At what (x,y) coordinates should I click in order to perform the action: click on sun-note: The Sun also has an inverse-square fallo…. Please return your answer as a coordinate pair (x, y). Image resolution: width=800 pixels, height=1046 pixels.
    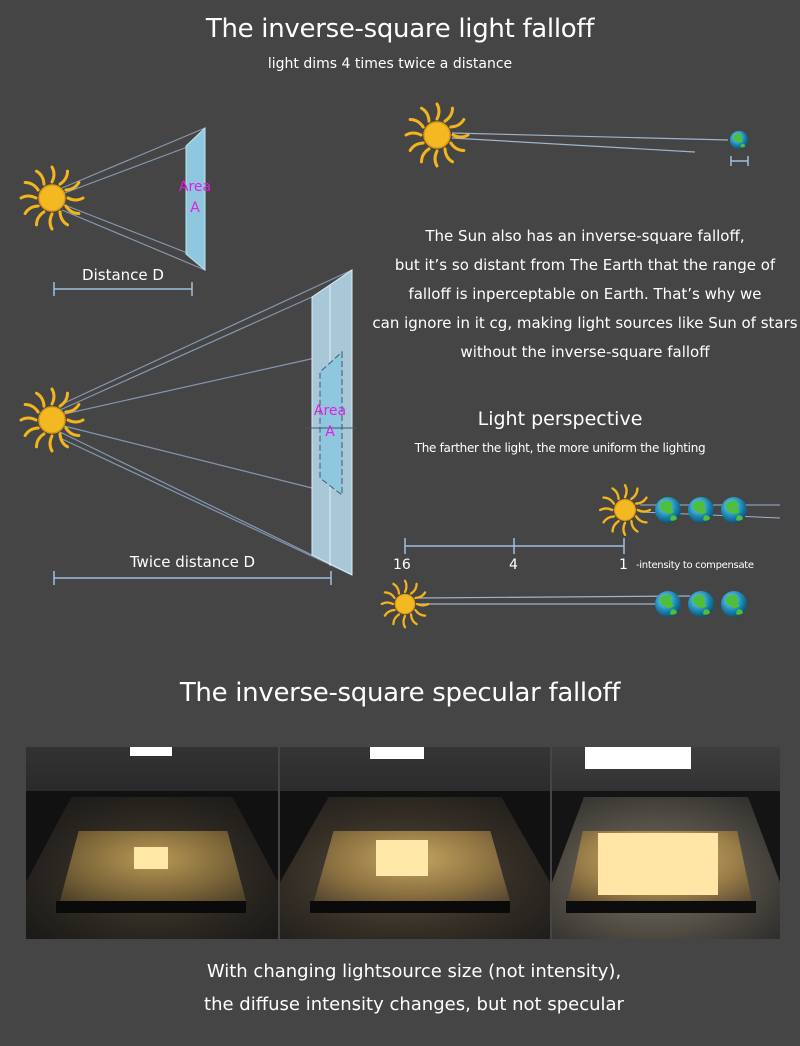
    Looking at the image, I should click on (577, 294).